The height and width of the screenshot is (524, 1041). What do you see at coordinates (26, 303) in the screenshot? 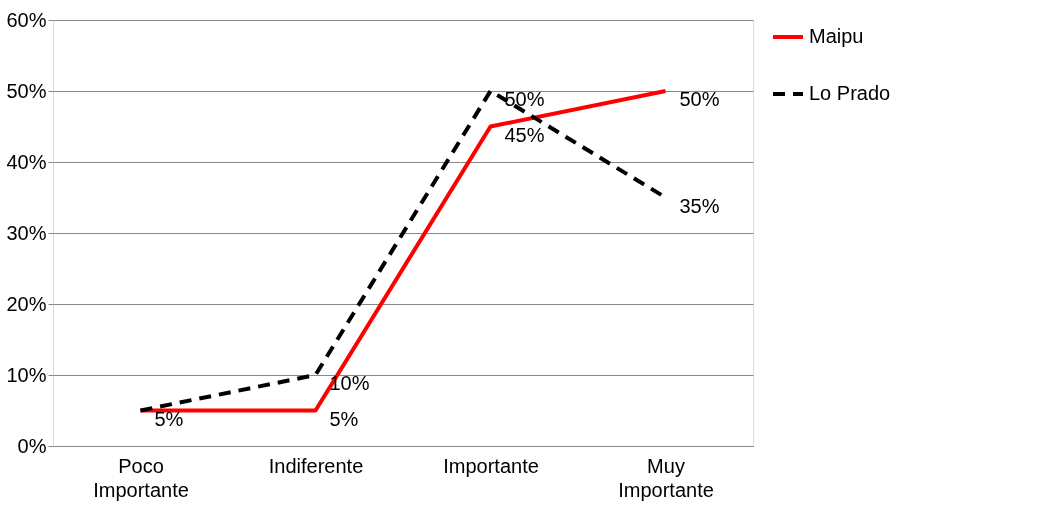
I see `y-tick-label: 20%` at bounding box center [26, 303].